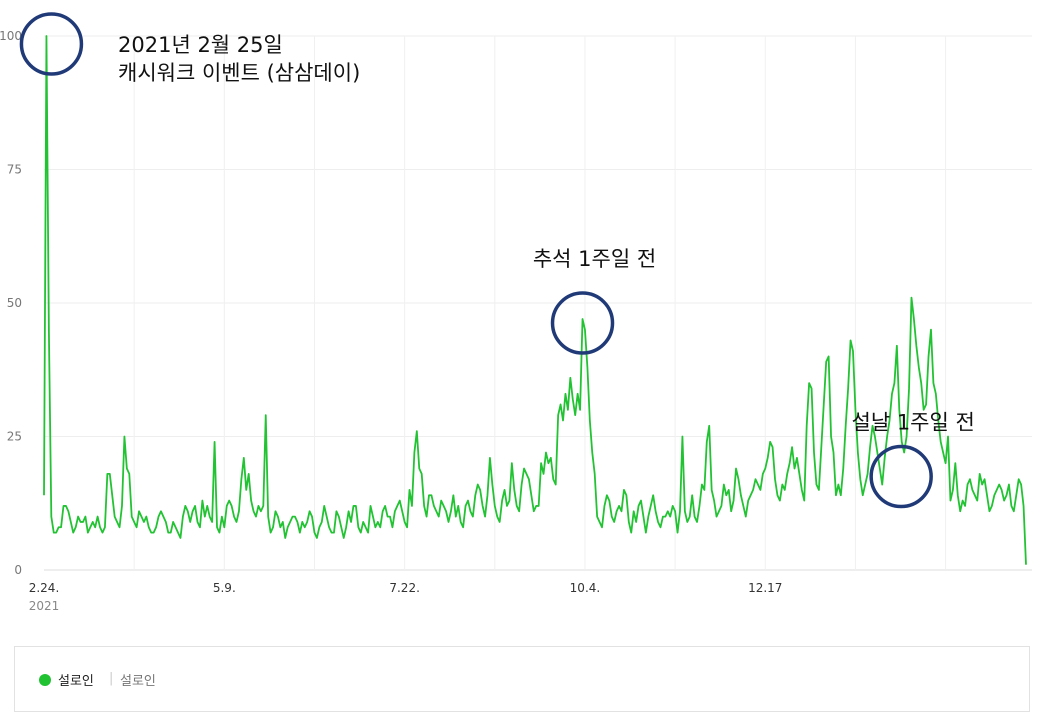 Image resolution: width=1044 pixels, height=720 pixels. I want to click on annotation-text: 추석 1주일 전, so click(594, 259).